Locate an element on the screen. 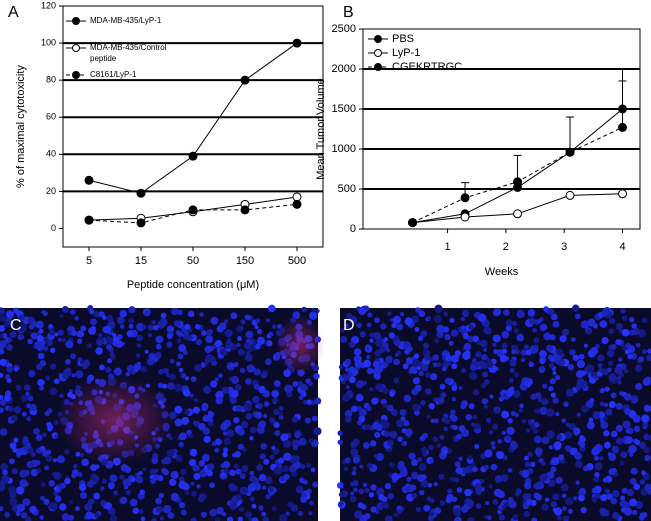 The width and height of the screenshot is (651, 521). panel-label: A is located at coordinates (13, 12).